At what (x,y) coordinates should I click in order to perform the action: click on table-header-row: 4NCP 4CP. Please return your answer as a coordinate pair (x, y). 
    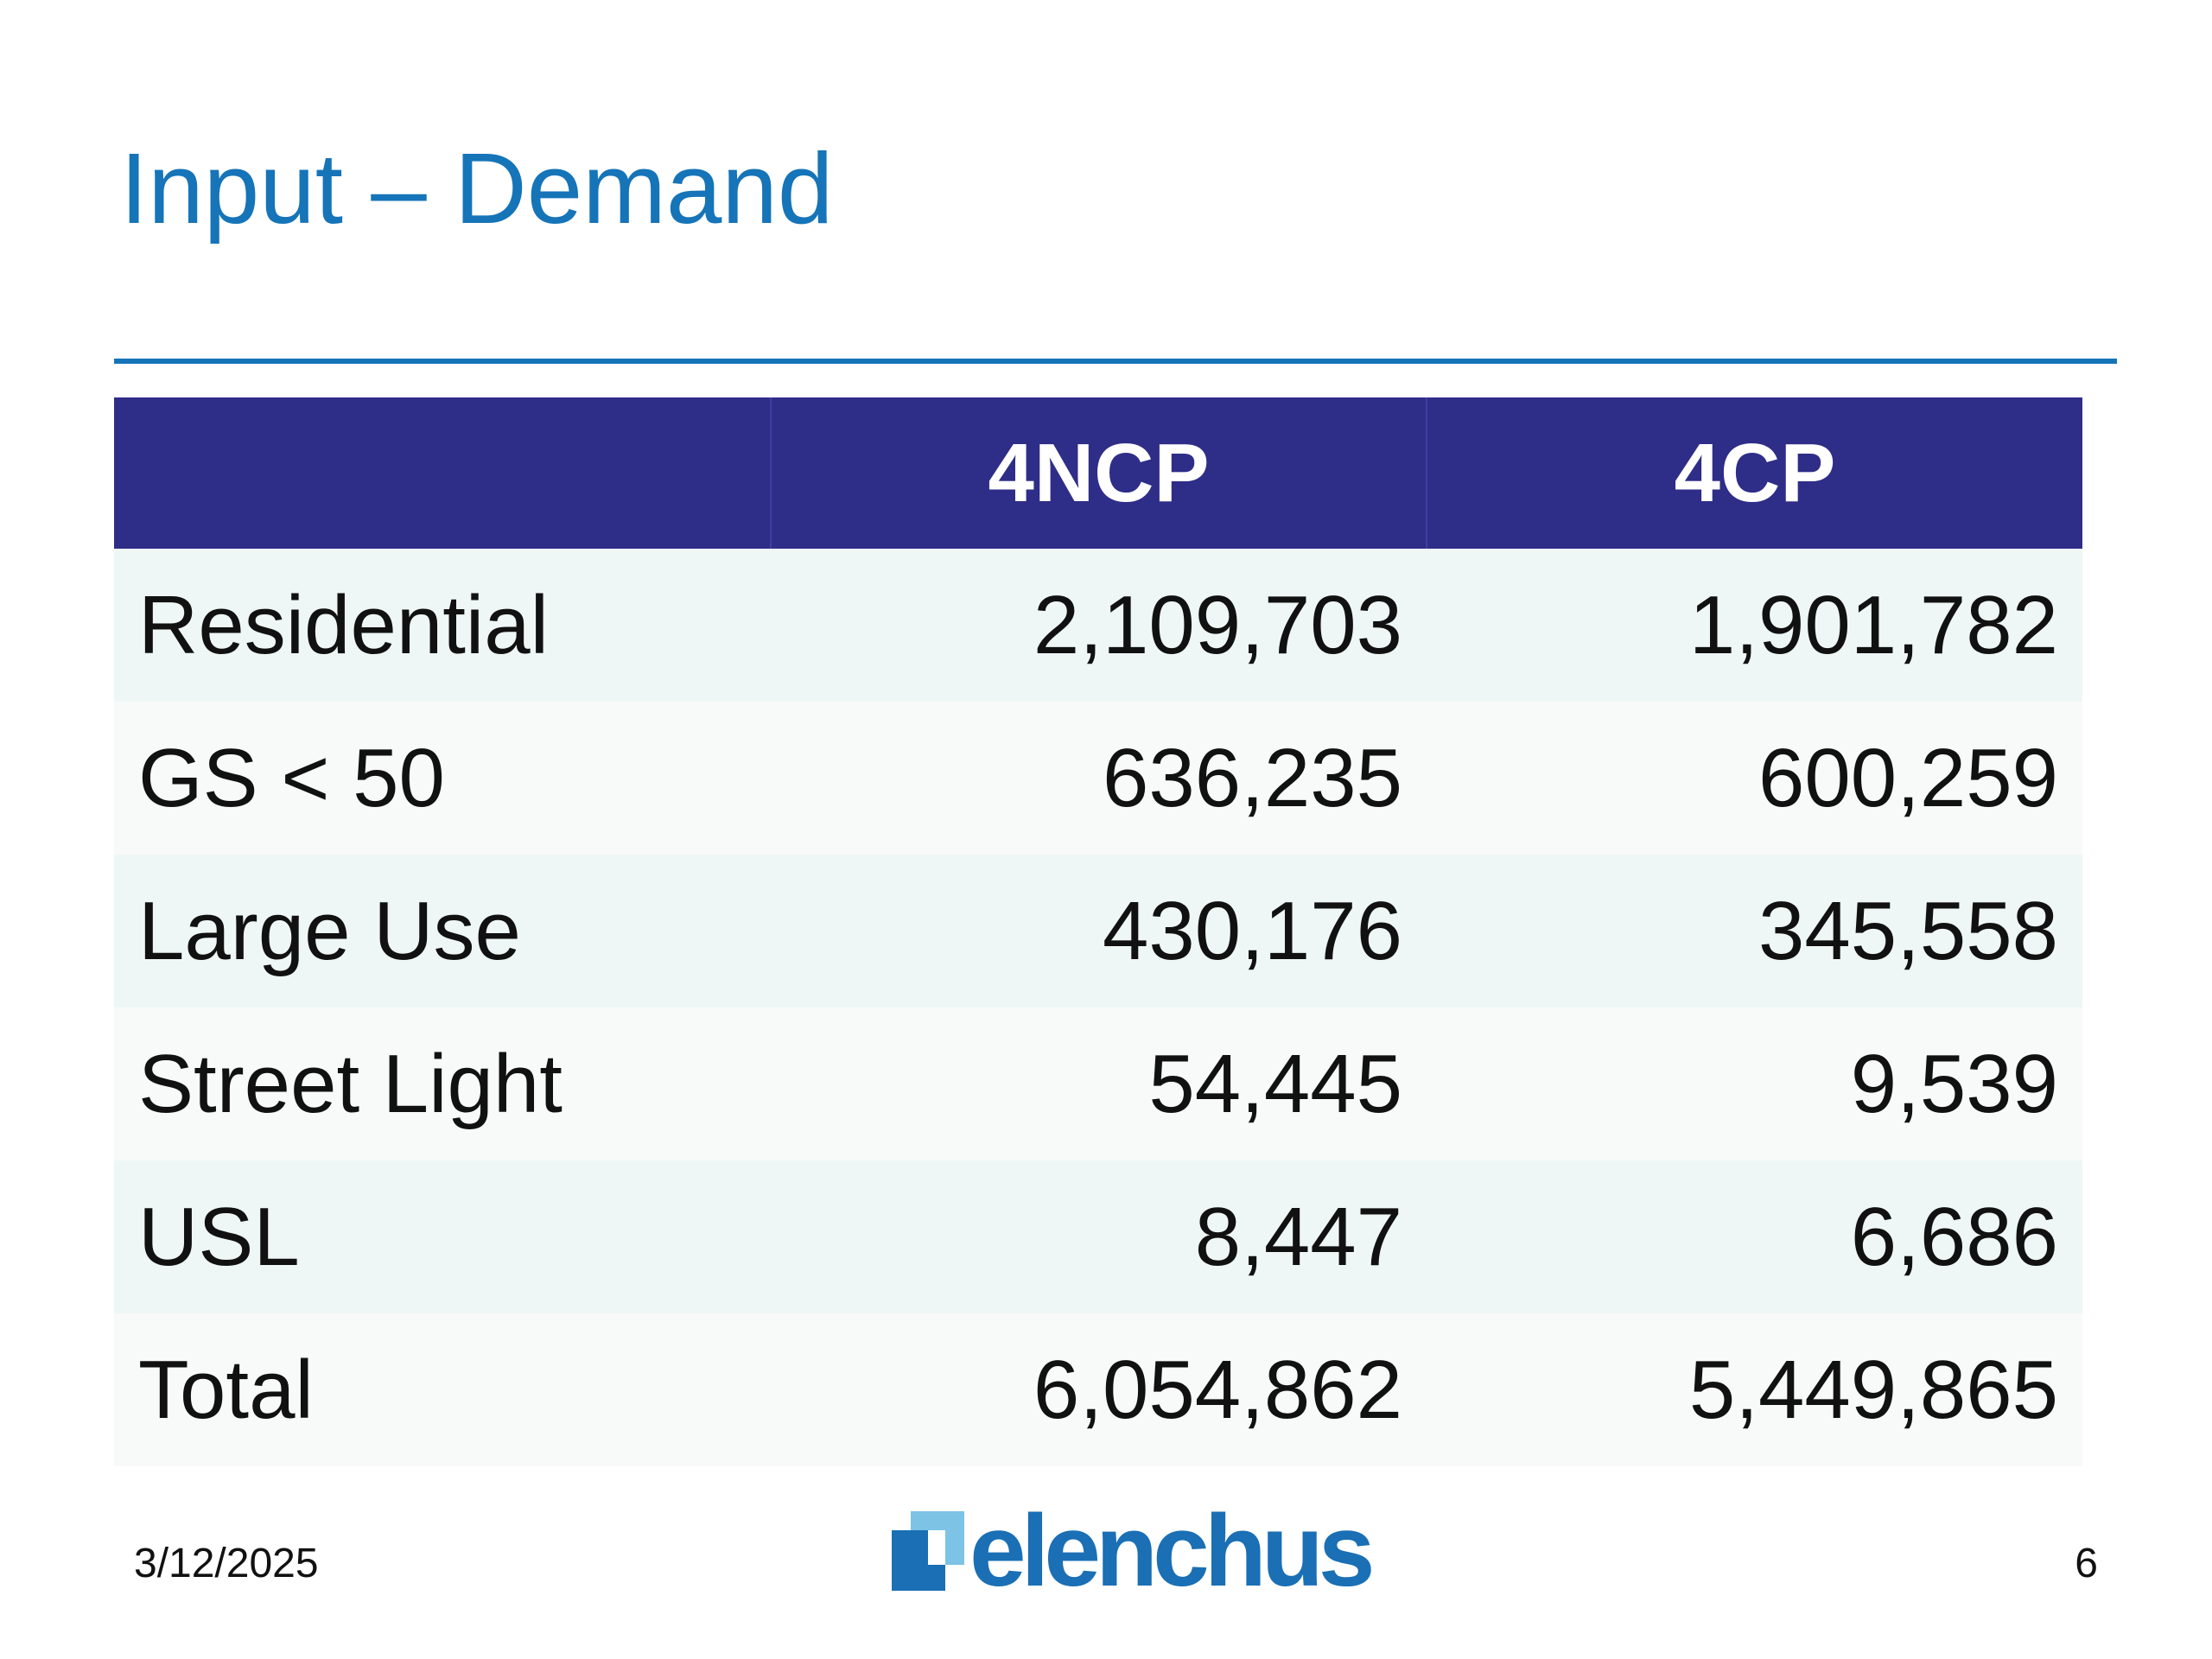
    Looking at the image, I should click on (1098, 473).